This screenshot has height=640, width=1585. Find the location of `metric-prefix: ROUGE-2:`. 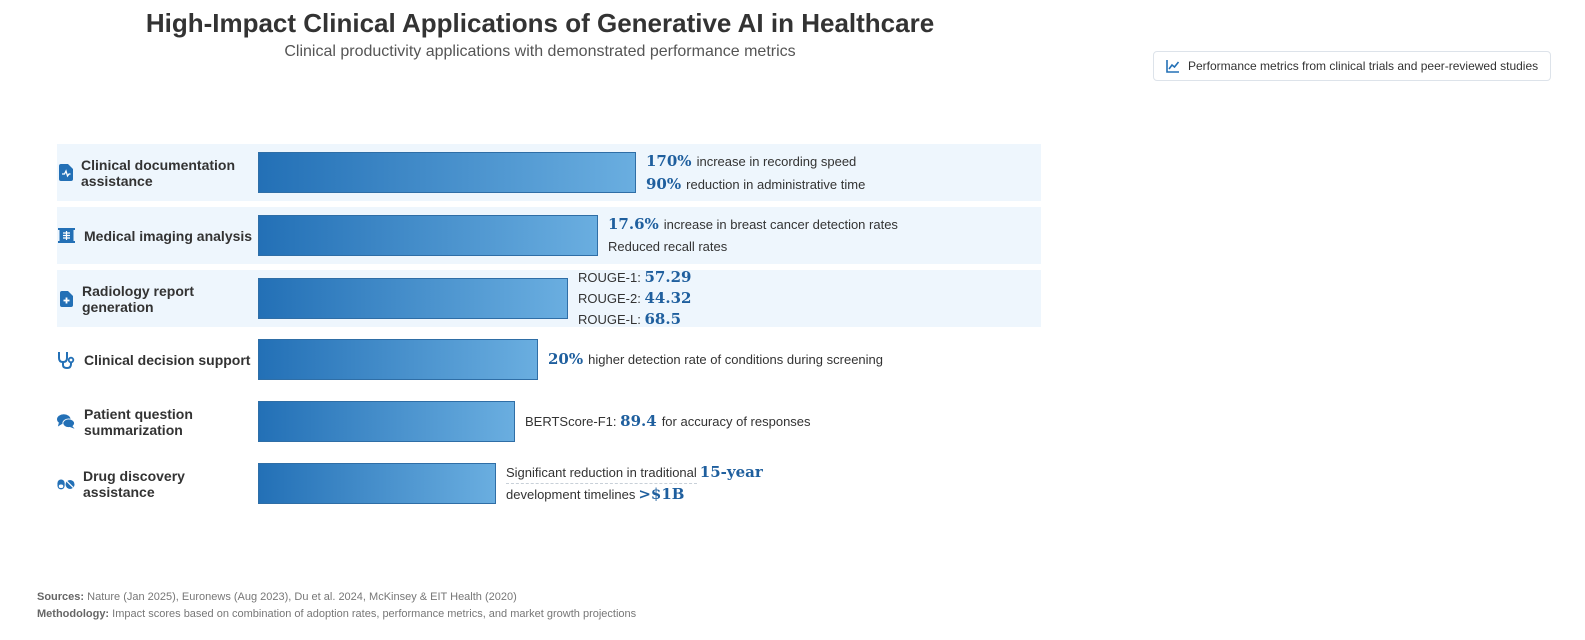

metric-prefix: ROUGE-2: is located at coordinates (609, 298).